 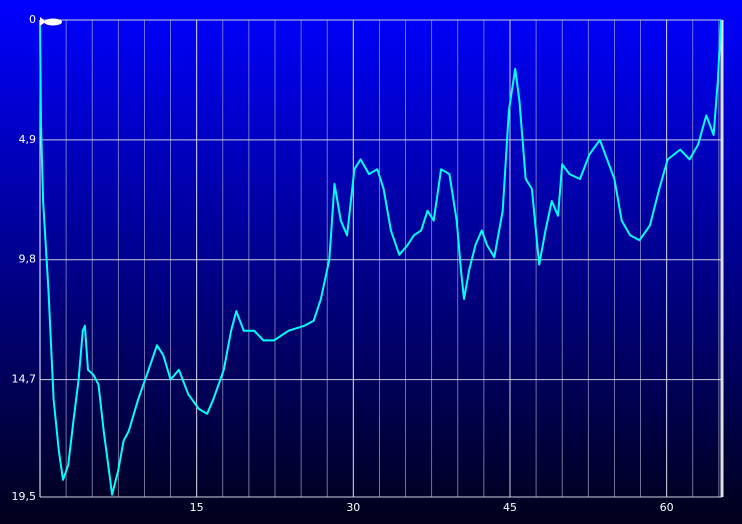 I want to click on x-tick-label: 60, so click(x=667, y=507).